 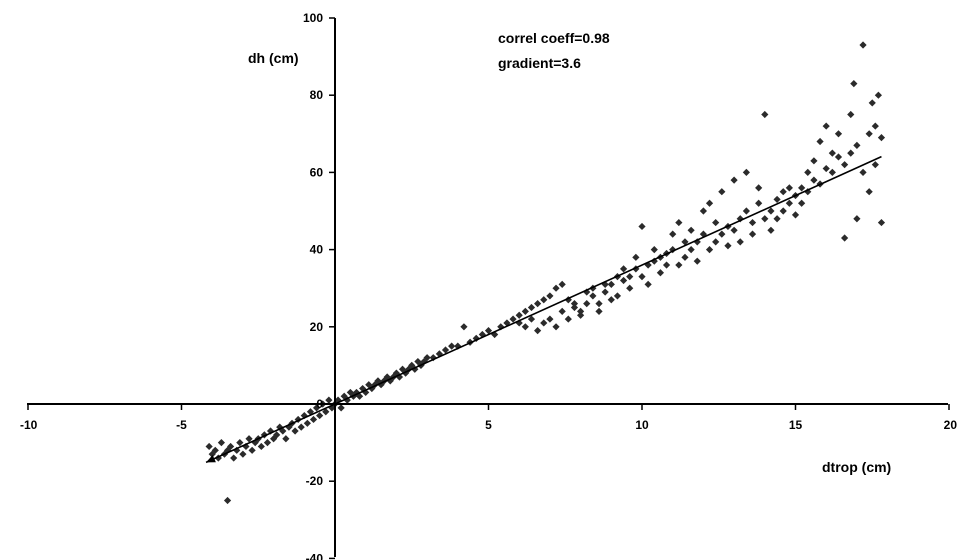 I want to click on x-tick-label: 5, so click(x=488, y=425).